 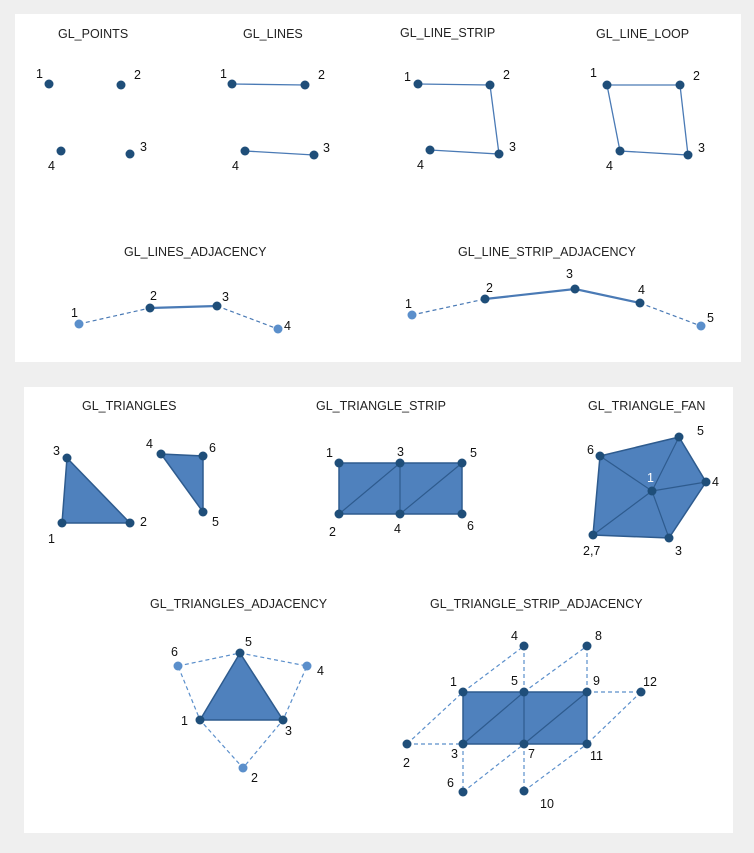 What do you see at coordinates (239, 604) in the screenshot?
I see `triangles-adjacency-title: GL_TRIANGLES_ADJACENCY` at bounding box center [239, 604].